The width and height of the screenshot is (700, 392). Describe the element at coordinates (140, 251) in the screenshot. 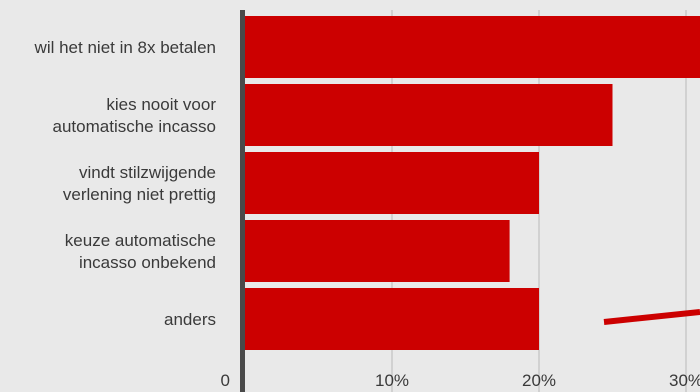

I see `category-label: keuze automatische incasso onbekend` at that location.